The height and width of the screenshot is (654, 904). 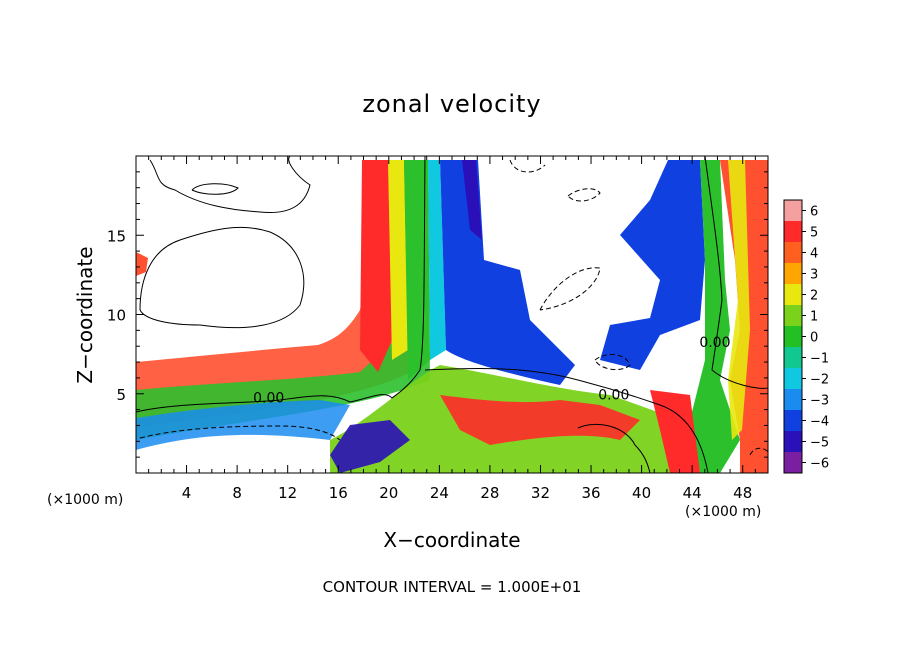 What do you see at coordinates (814, 338) in the screenshot?
I see `colorbar-label: 0` at bounding box center [814, 338].